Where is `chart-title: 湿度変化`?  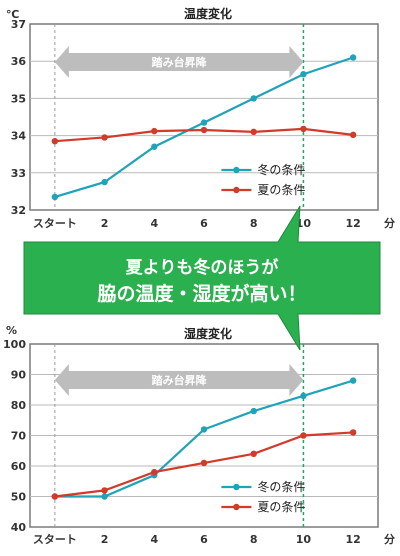
chart-title: 湿度変化 is located at coordinates (208, 333).